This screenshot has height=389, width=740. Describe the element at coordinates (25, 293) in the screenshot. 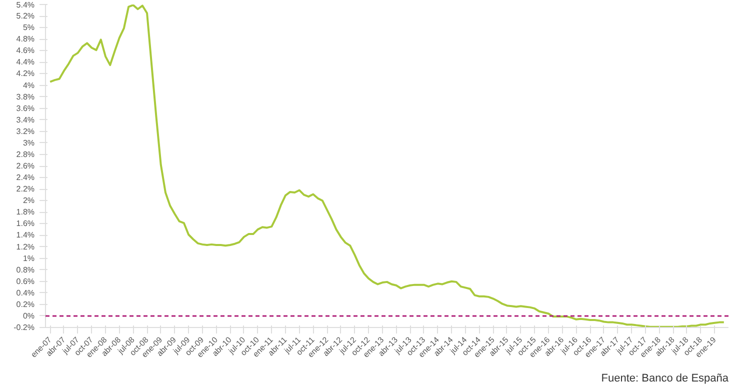

I see `y-tick-label: 0.4%` at that location.